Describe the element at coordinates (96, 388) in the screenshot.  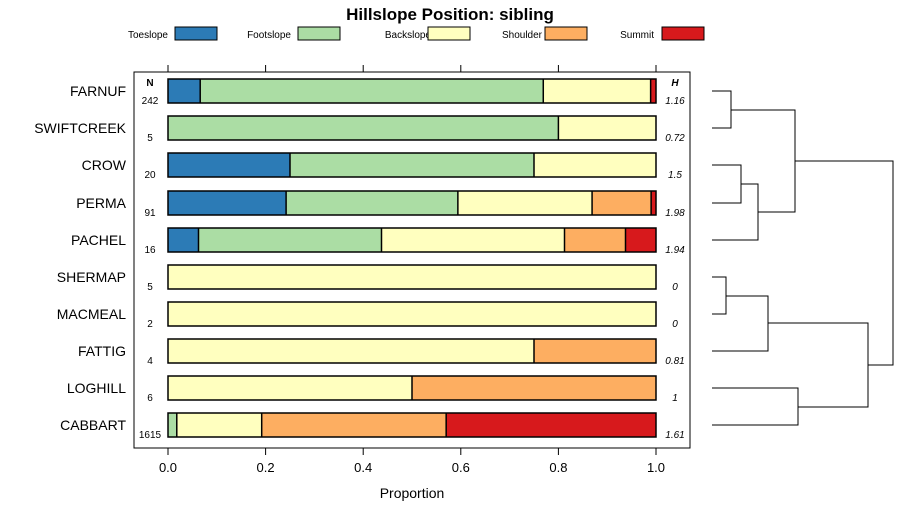
I see `category-label: LOGHILL` at that location.